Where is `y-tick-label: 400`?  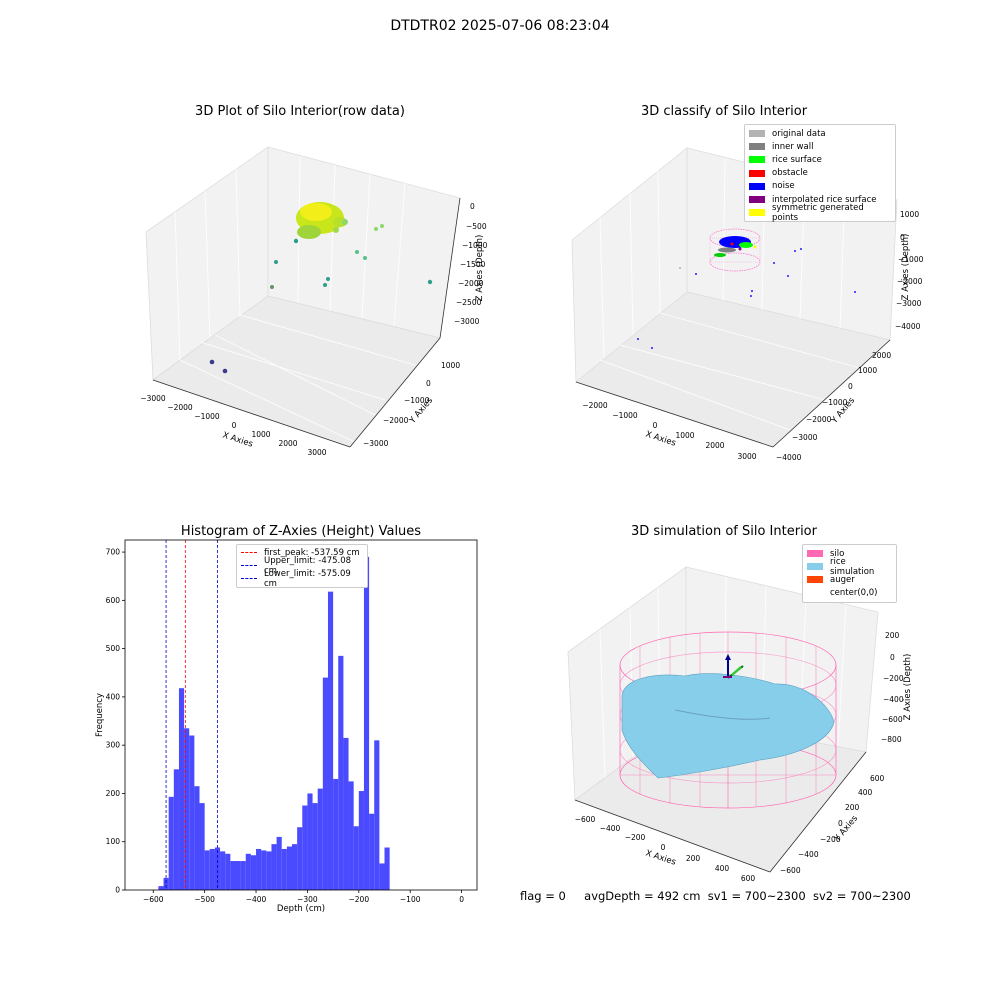
y-tick-label: 400 is located at coordinates (113, 696).